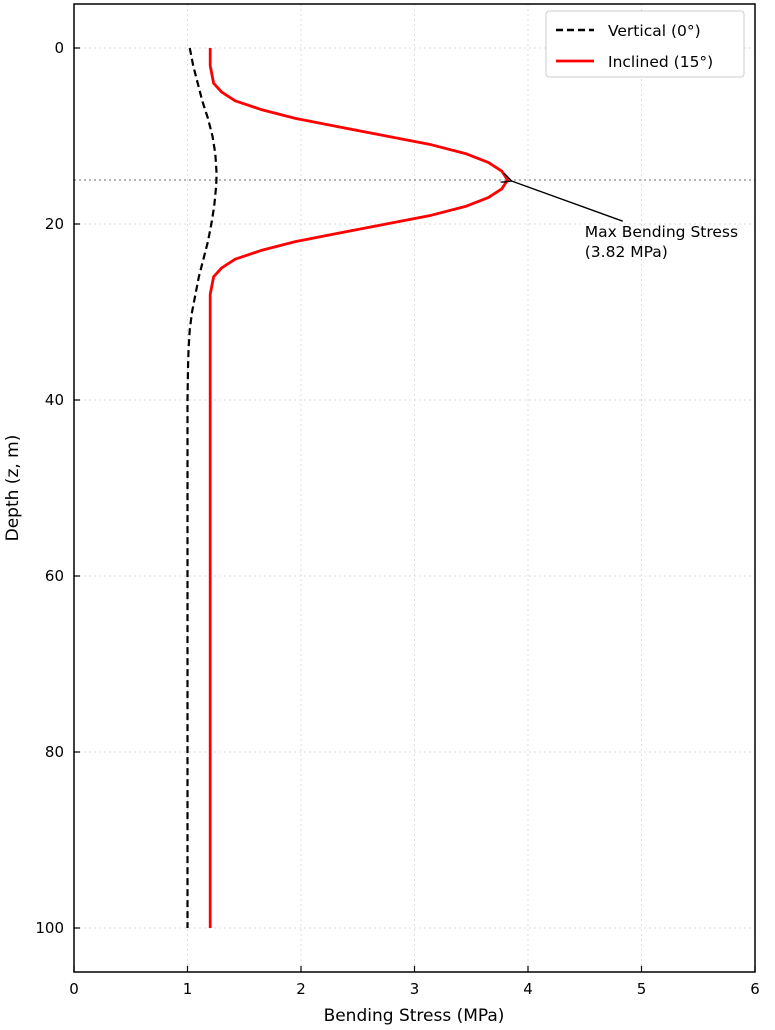 The image size is (775, 1030). I want to click on x-tick-label: 1, so click(188, 989).